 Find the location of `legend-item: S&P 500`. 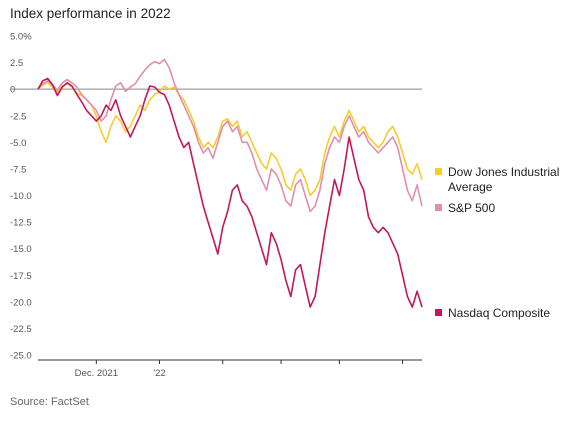

legend-item: S&P 500 is located at coordinates (465, 208).